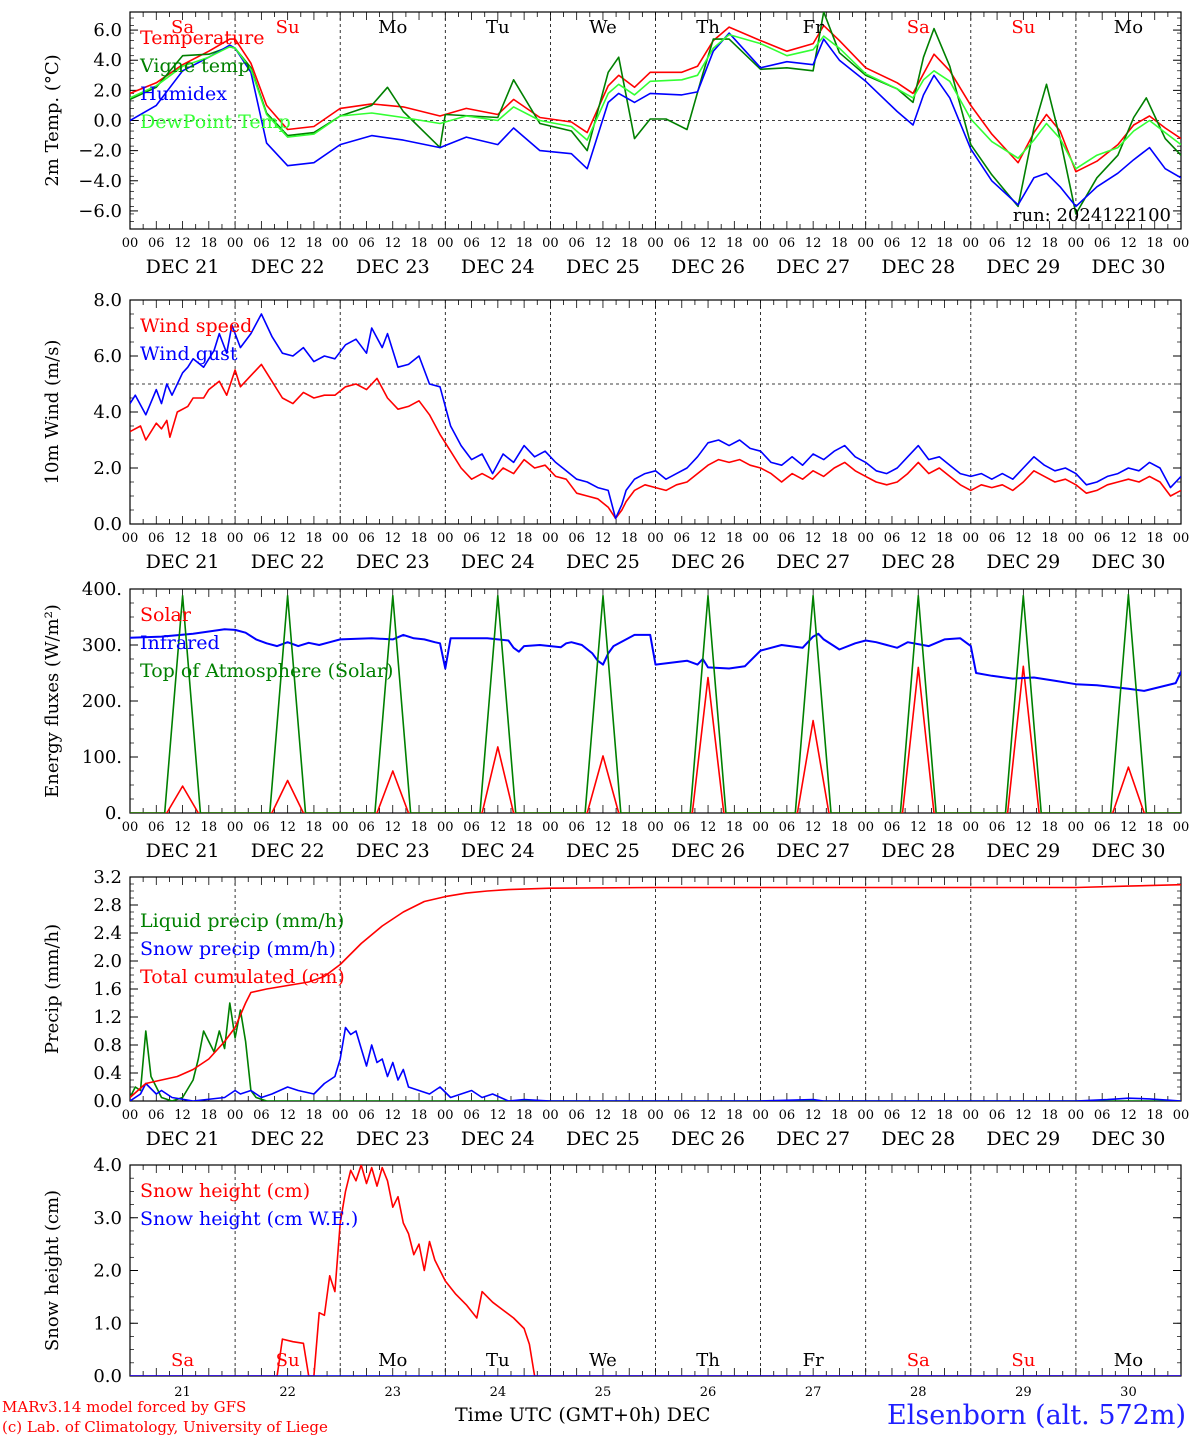 The width and height of the screenshot is (1194, 1440). What do you see at coordinates (102, 589) in the screenshot?
I see `y-tick-label: 400.` at bounding box center [102, 589].